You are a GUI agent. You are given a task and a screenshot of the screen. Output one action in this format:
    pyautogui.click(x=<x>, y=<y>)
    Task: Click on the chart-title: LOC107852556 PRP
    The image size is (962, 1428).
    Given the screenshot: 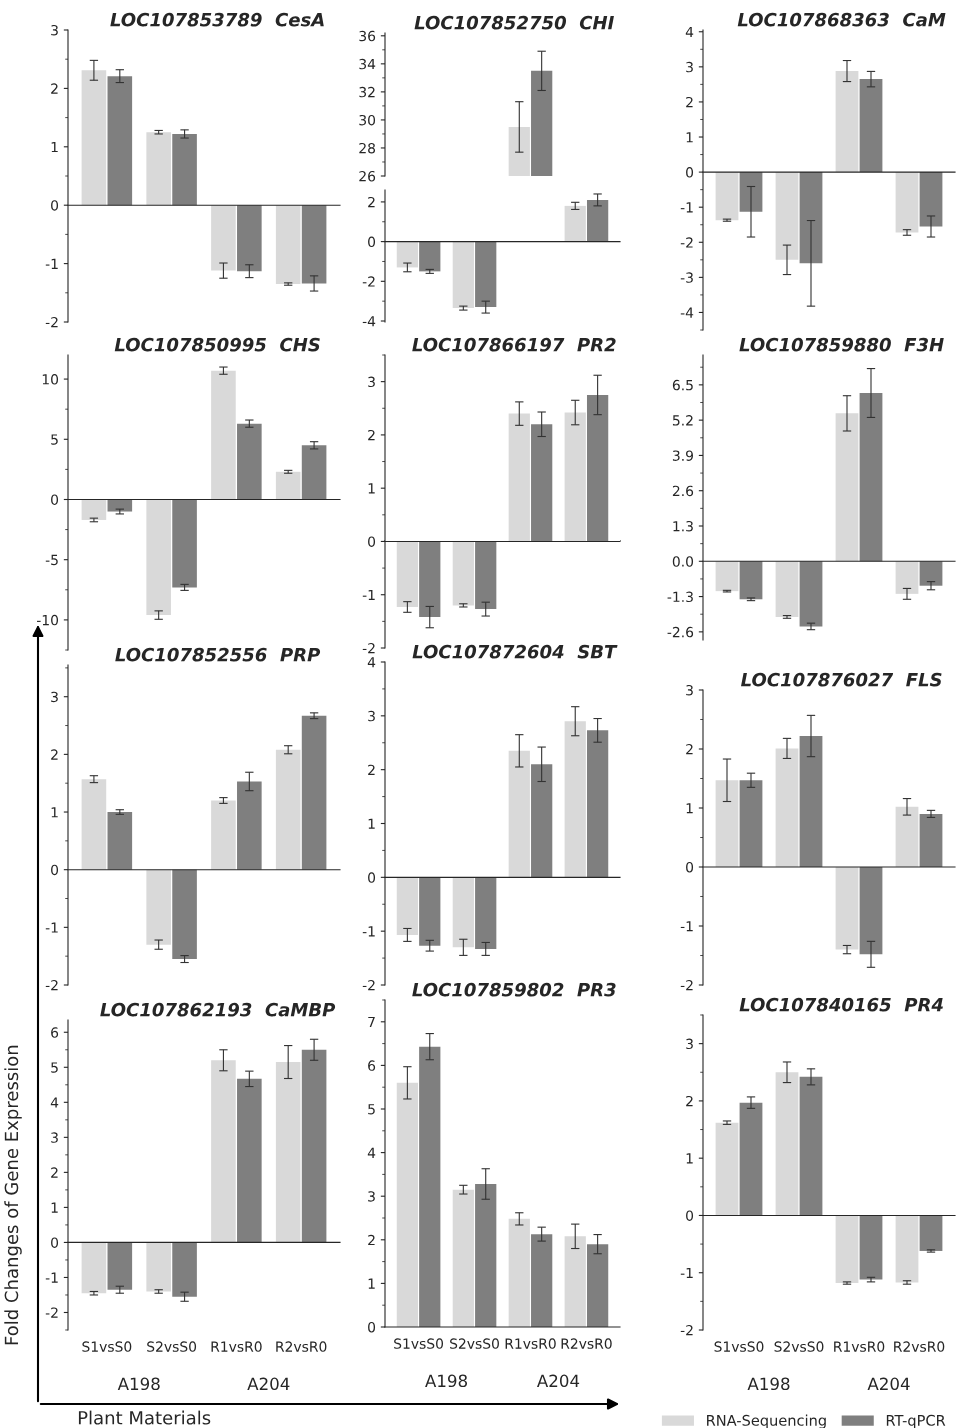 What is the action you would take?
    pyautogui.click(x=218, y=654)
    